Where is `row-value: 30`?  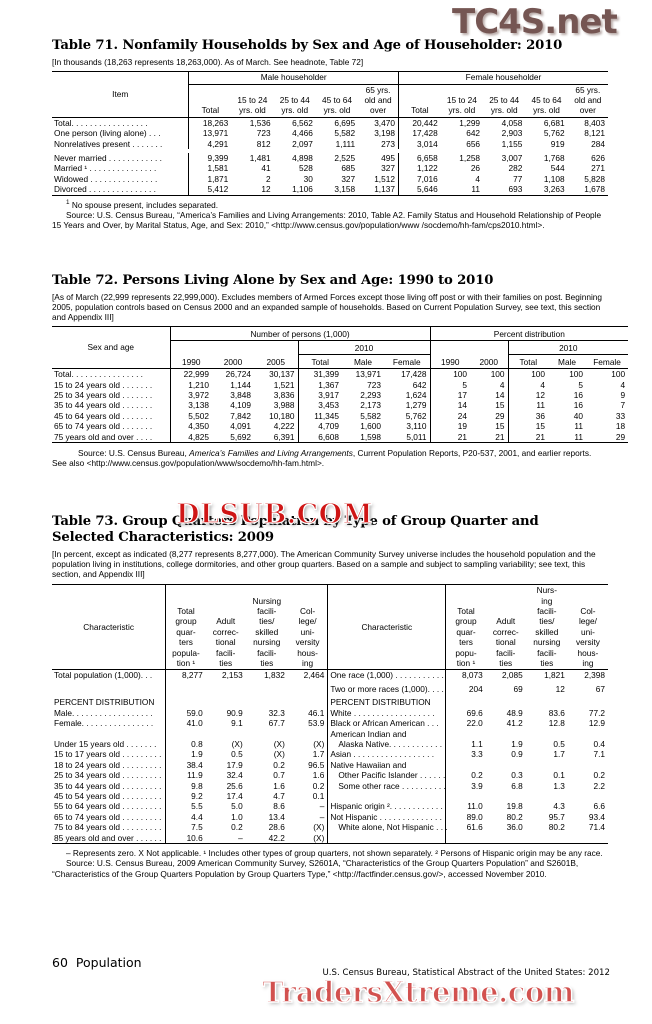 row-value: 30 is located at coordinates (308, 178).